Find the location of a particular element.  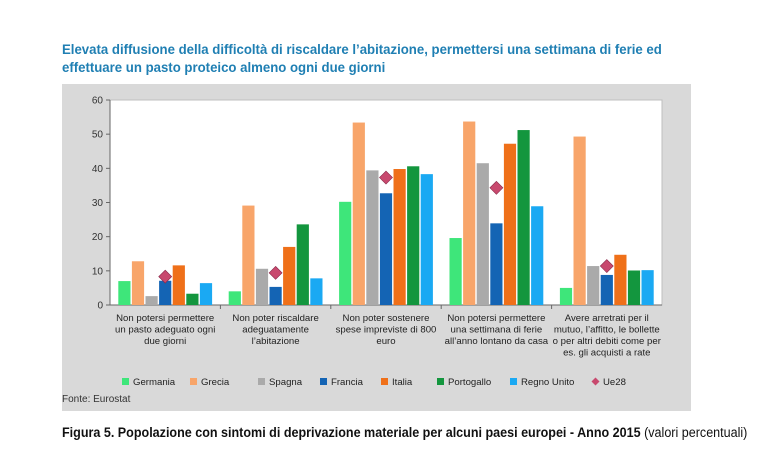

caption-normal: (valori percentuali) is located at coordinates (694, 432).